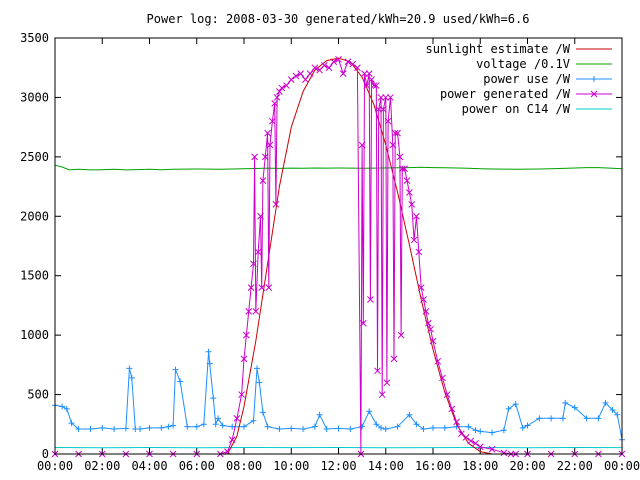  I want to click on legend-label: power use /W, so click(526, 79).